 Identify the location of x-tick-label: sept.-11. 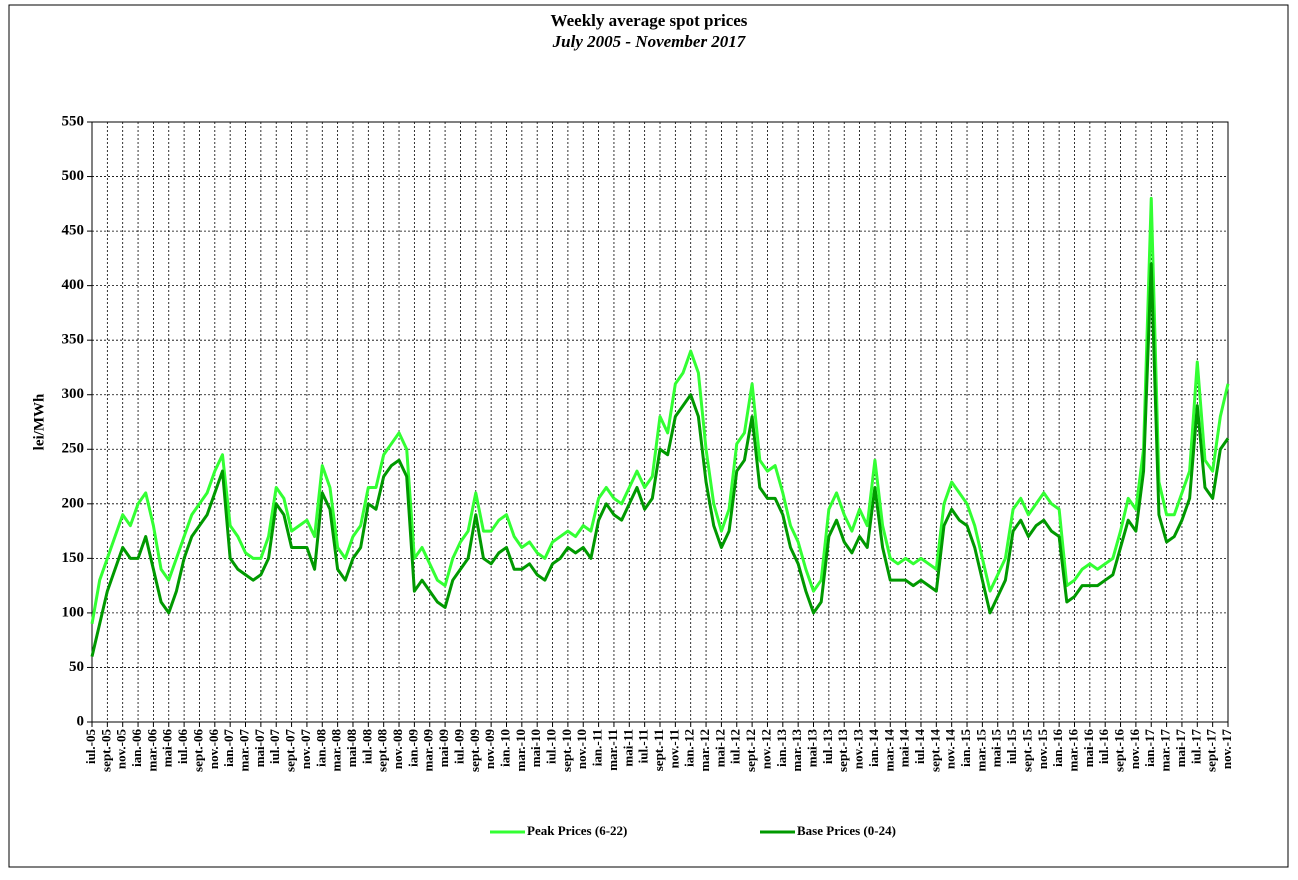
(658, 750).